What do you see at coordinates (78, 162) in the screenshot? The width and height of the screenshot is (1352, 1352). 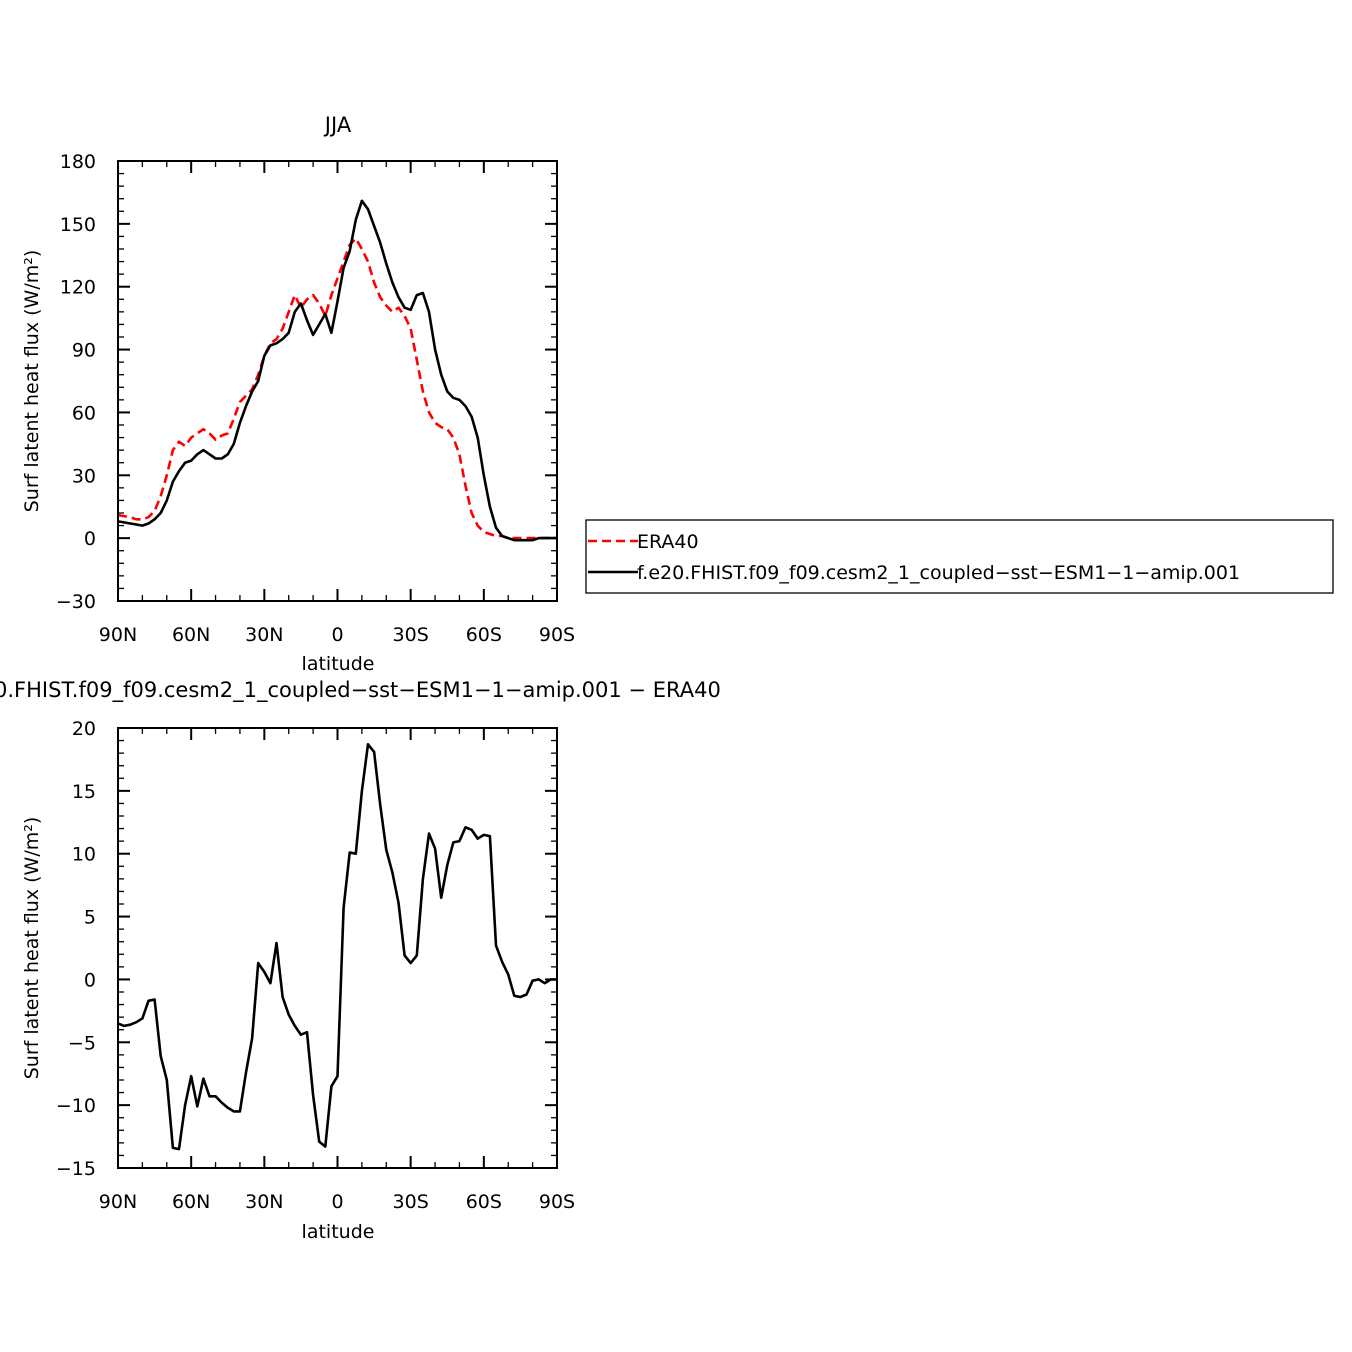 I see `y-tick-label: 180` at bounding box center [78, 162].